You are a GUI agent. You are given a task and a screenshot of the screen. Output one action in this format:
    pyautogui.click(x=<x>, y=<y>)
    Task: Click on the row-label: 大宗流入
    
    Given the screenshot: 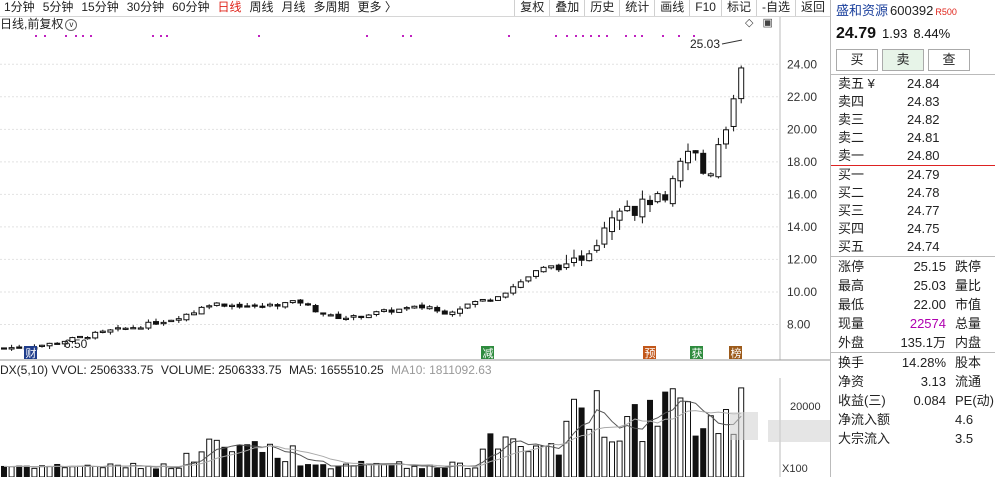 What is the action you would take?
    pyautogui.click(x=864, y=438)
    